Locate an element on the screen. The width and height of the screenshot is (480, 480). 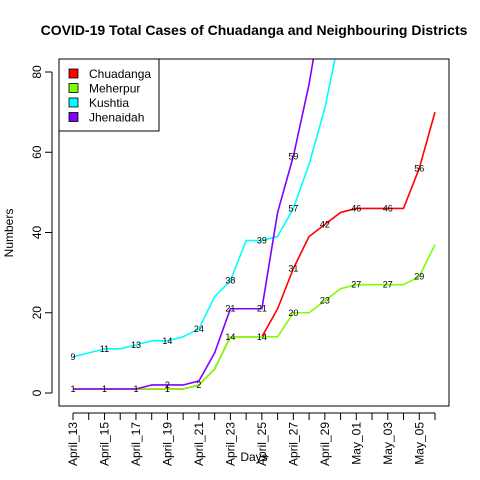
y-tick-label: 0 is located at coordinates (37, 392).